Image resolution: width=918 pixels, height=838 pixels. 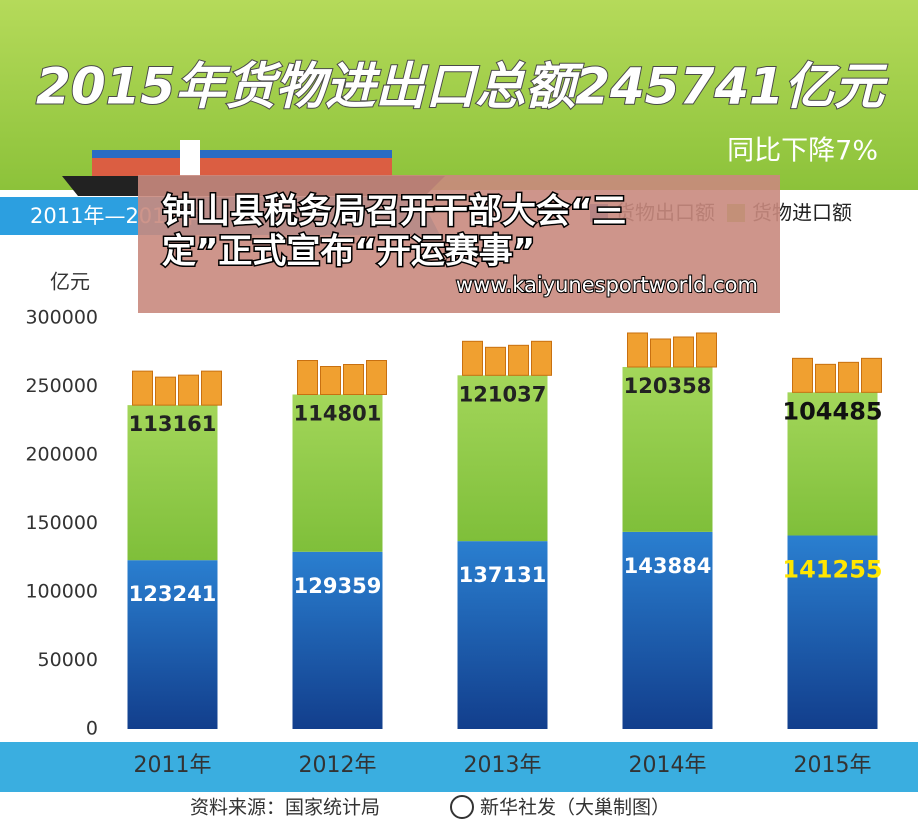 I want to click on data-label: 143884, so click(x=668, y=566).